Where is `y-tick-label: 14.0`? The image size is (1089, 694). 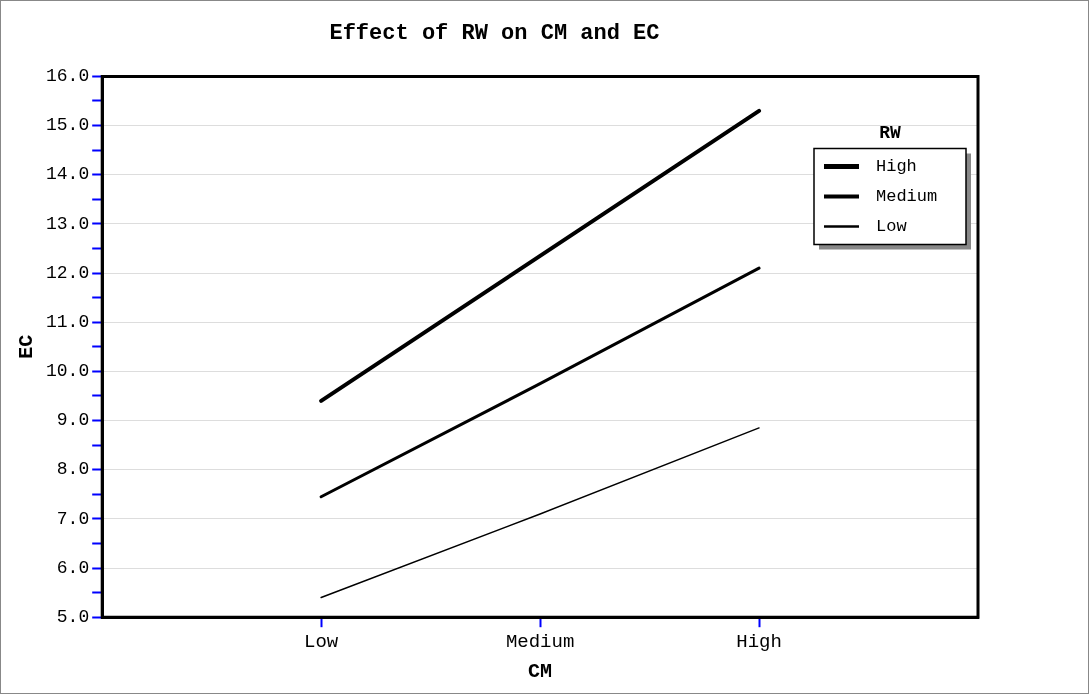
y-tick-label: 14.0 is located at coordinates (67, 174).